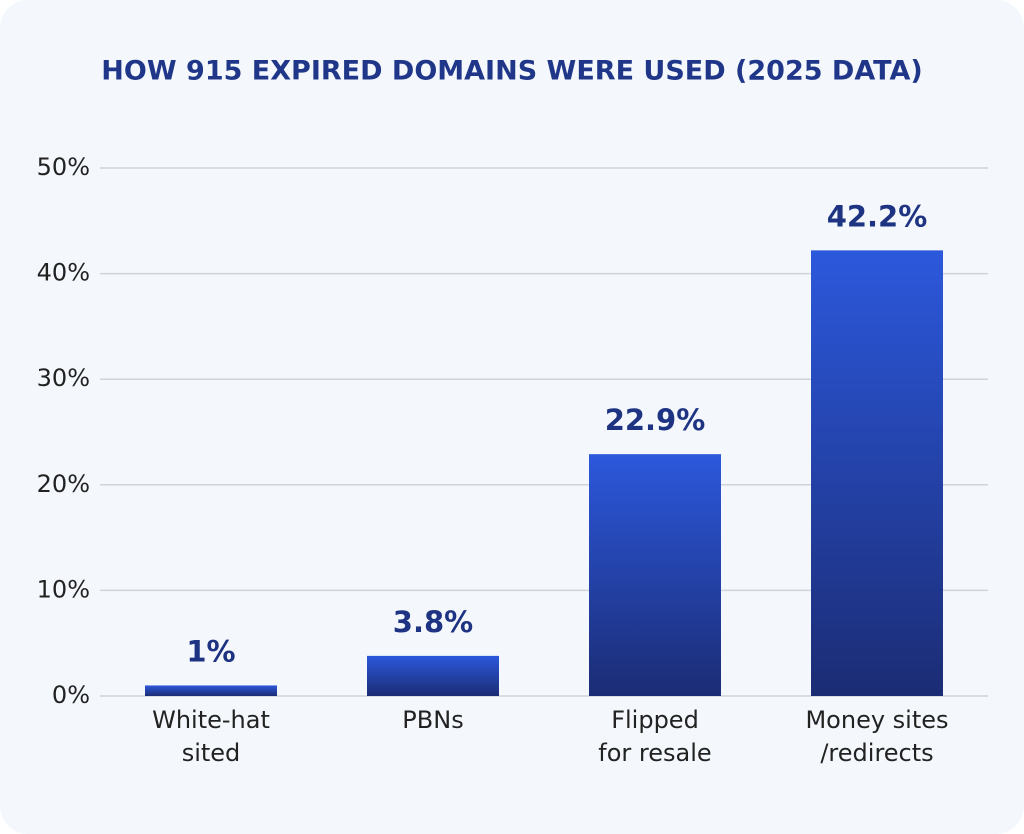 Image resolution: width=1024 pixels, height=834 pixels. Describe the element at coordinates (211, 736) in the screenshot. I see `x-tick-label: White-hat sited` at that location.